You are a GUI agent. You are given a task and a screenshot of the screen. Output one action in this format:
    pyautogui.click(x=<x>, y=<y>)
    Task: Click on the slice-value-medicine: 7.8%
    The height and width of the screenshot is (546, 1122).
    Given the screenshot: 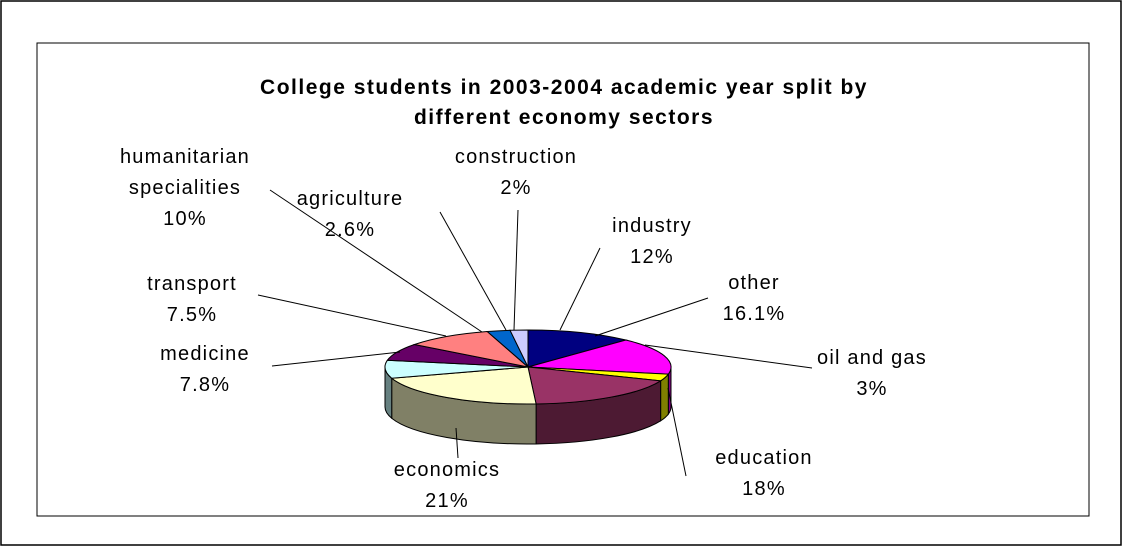 What is the action you would take?
    pyautogui.click(x=205, y=385)
    